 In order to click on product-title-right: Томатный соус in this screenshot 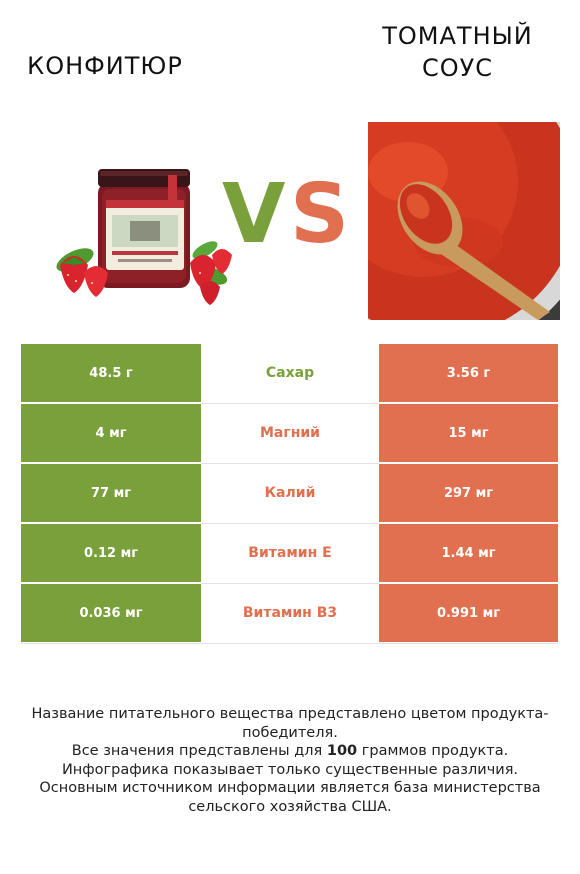, I will do `click(457, 52)`.